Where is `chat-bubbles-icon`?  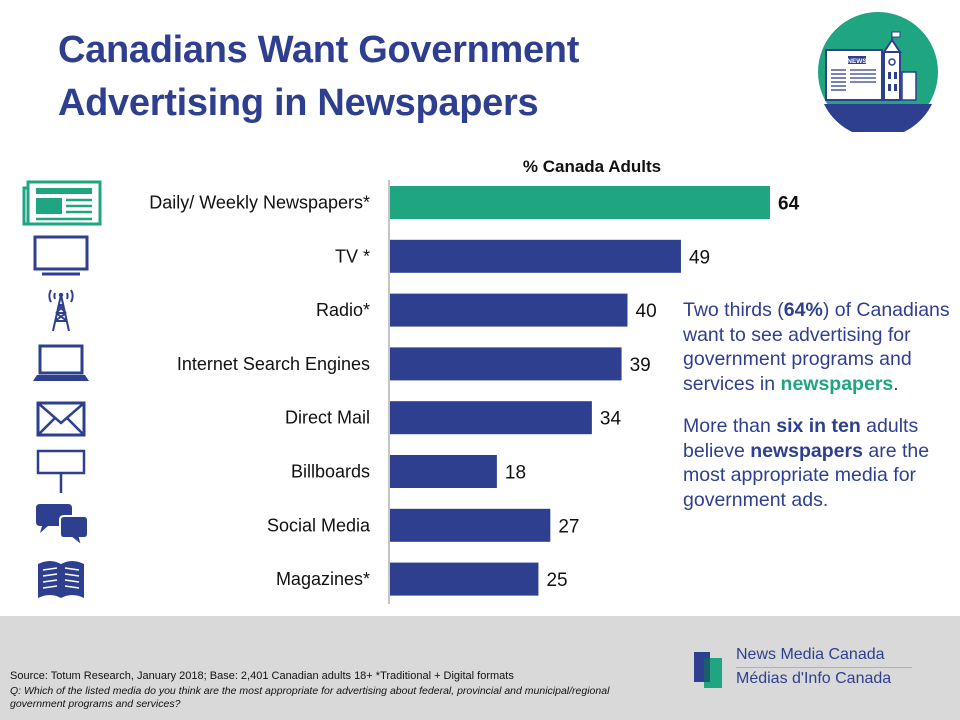
chat-bubbles-icon is located at coordinates (63, 525).